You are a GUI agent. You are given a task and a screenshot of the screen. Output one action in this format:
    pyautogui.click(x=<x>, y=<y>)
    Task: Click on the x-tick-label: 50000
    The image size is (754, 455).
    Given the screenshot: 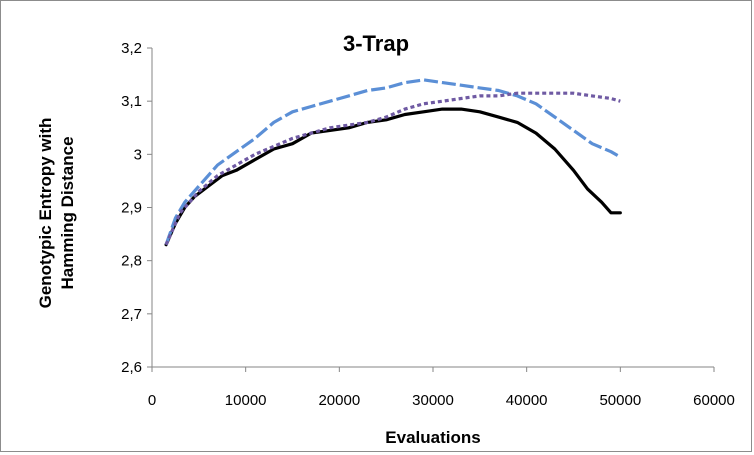 What is the action you would take?
    pyautogui.click(x=620, y=400)
    